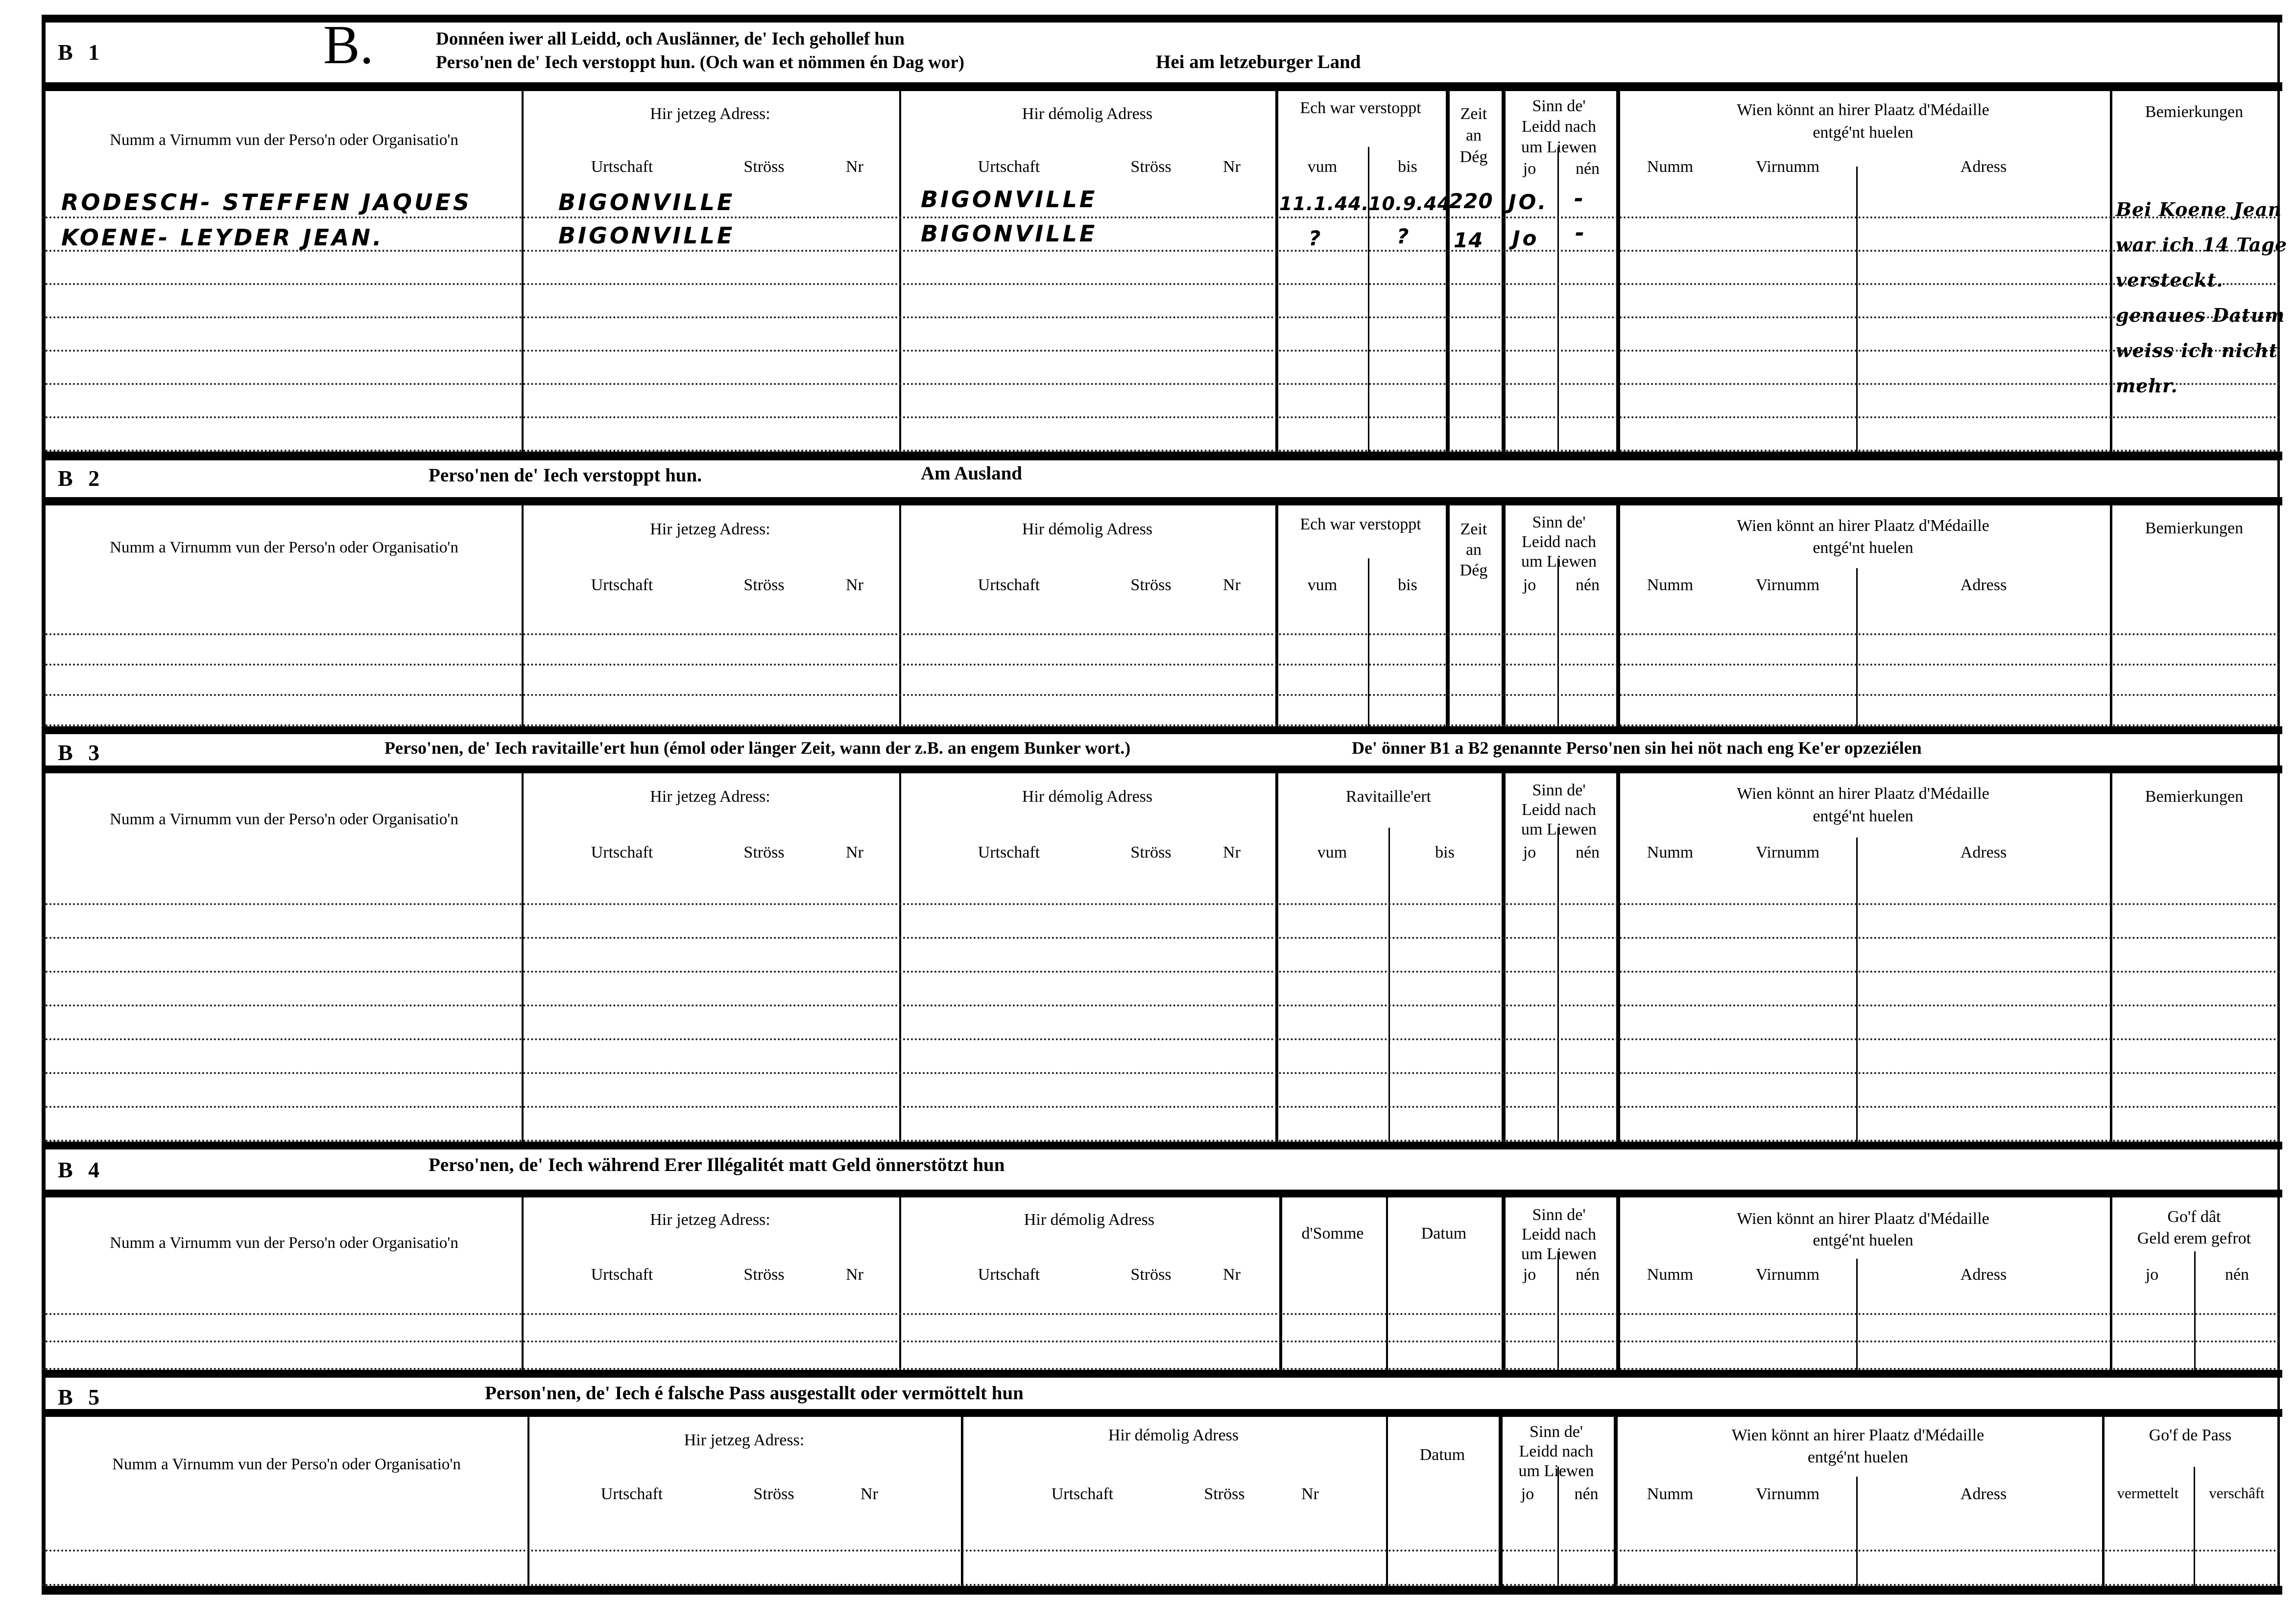  I want to click on b3-header-numm: Numm, so click(1671, 852).